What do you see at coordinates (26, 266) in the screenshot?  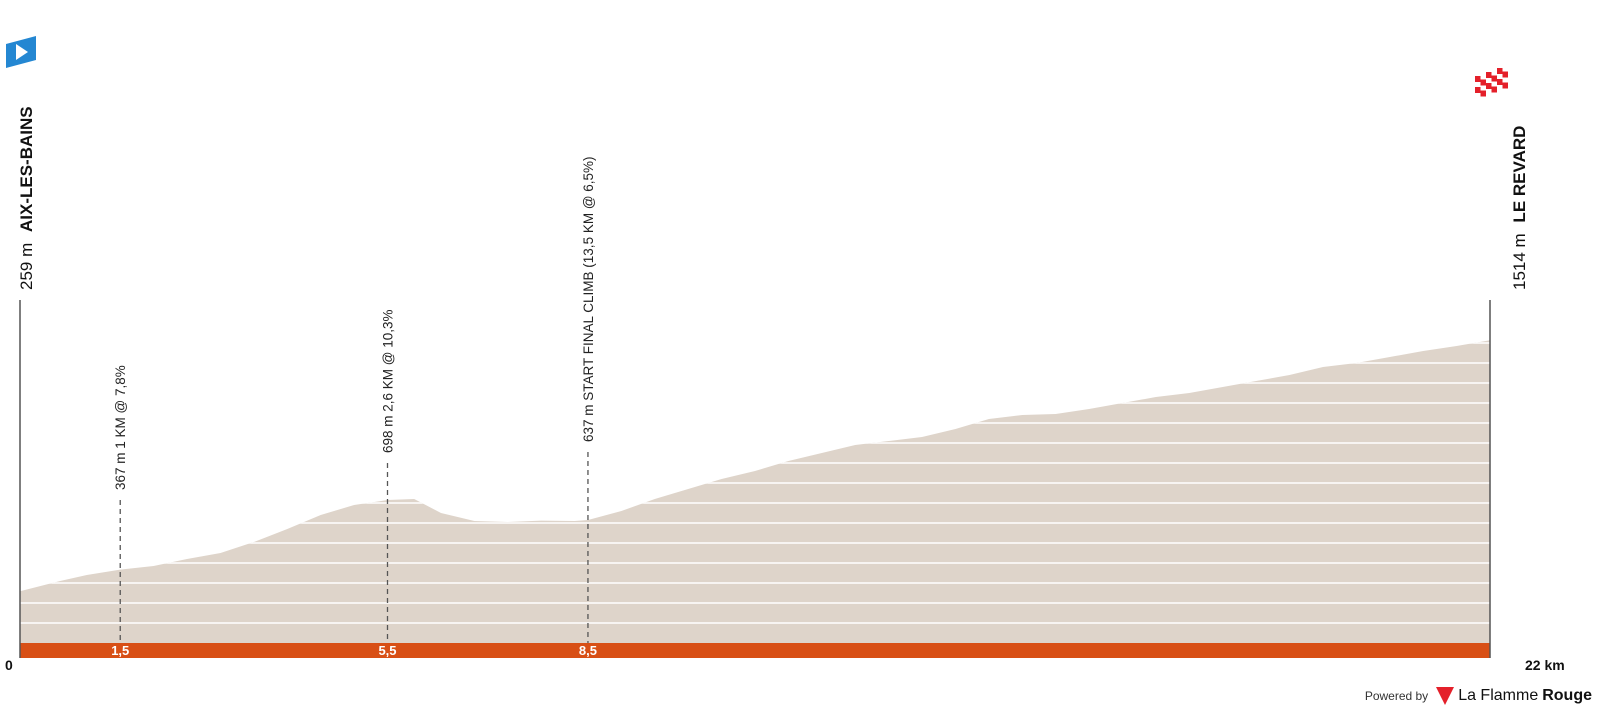 I see `start-altitude: 259 m` at bounding box center [26, 266].